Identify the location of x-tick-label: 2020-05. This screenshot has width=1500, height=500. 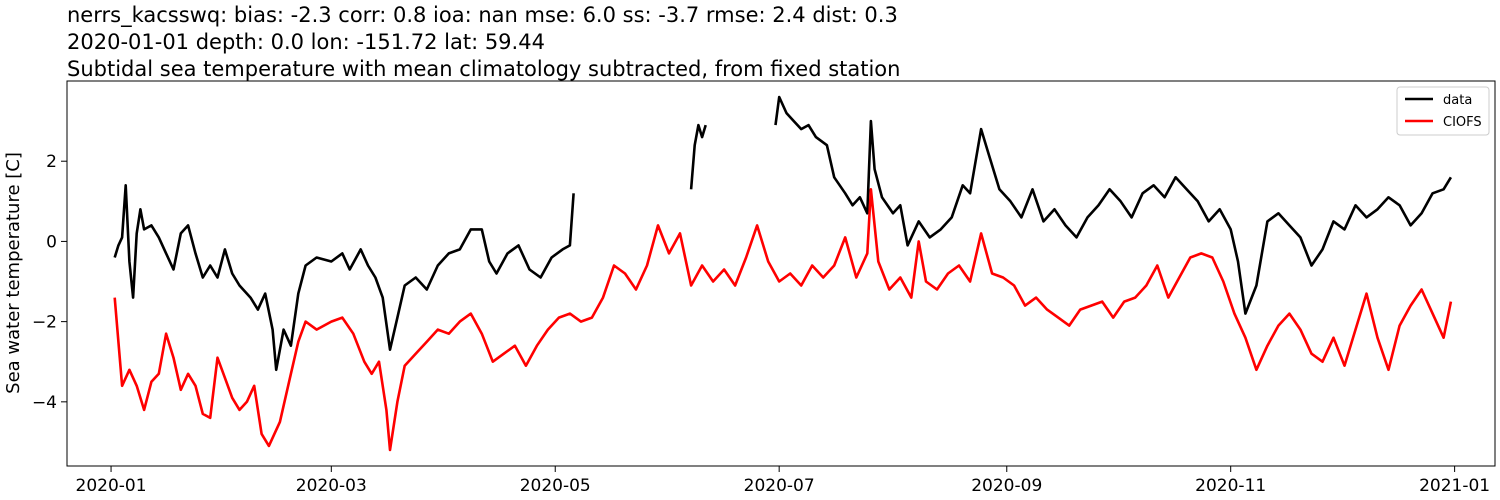
(555, 486).